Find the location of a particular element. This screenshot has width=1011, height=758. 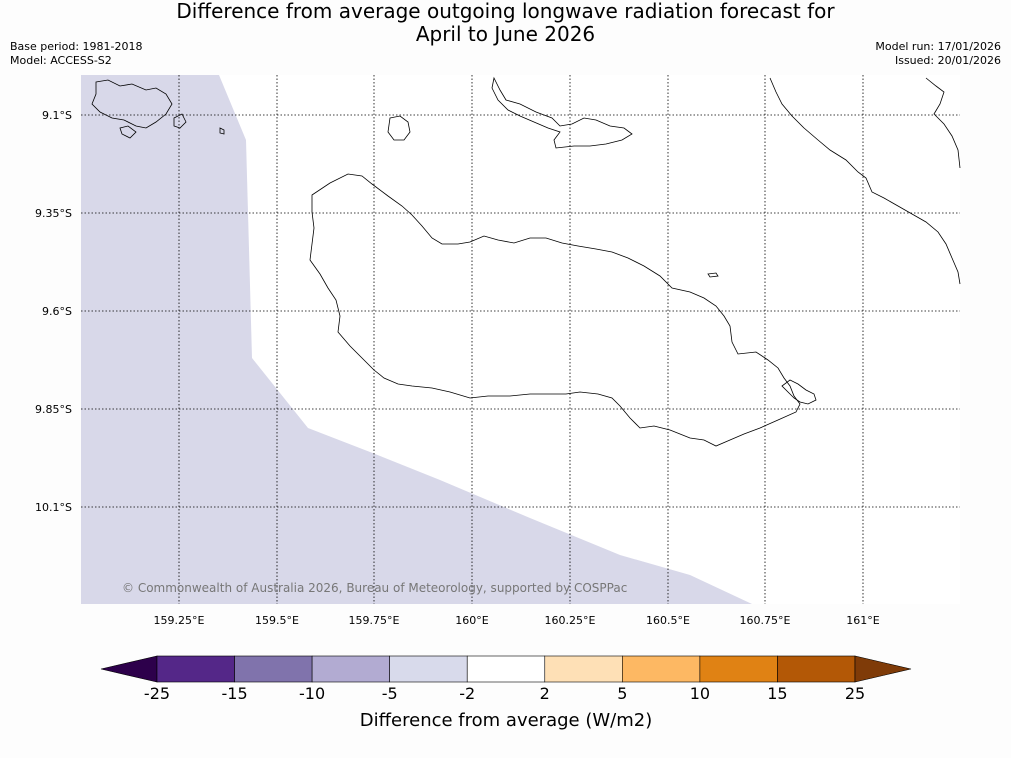

cape-islets is located at coordinates (799, 392).